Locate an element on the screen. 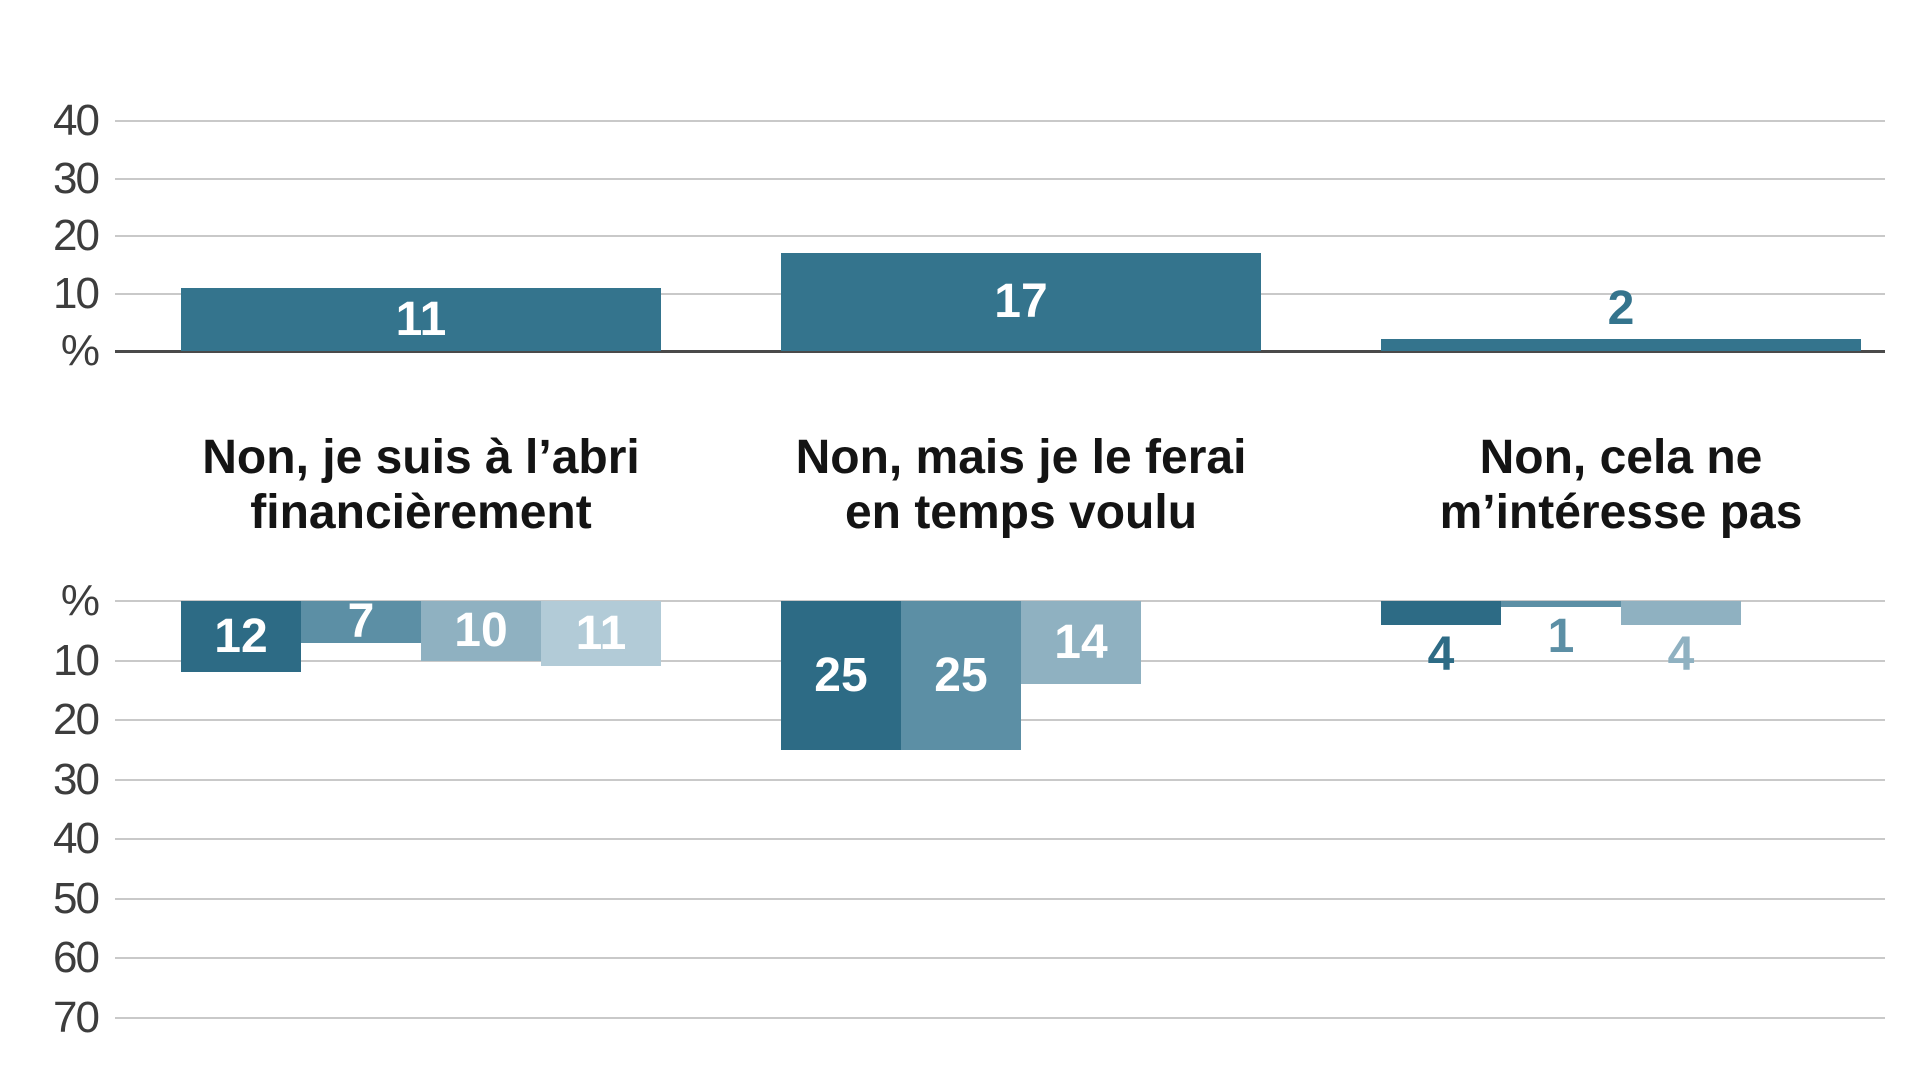 This screenshot has height=1080, width=1920. bottom-bar-c2-s3 is located at coordinates (1081, 642).